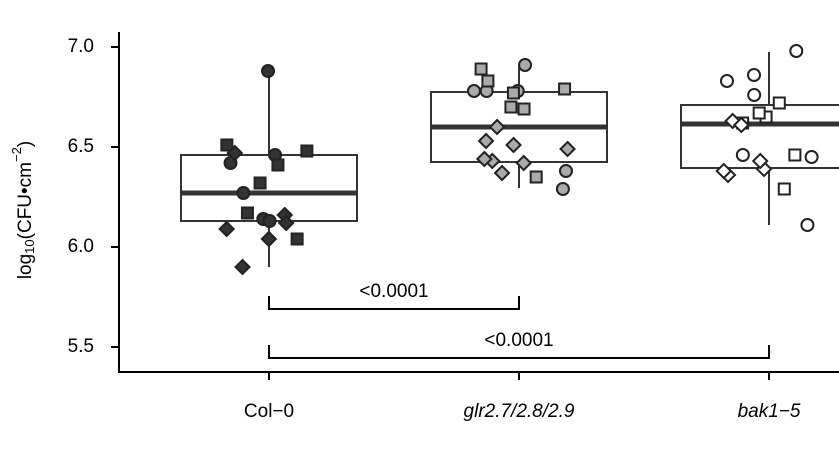 The width and height of the screenshot is (839, 472). I want to click on y-label-sub: 10, so click(29, 246).